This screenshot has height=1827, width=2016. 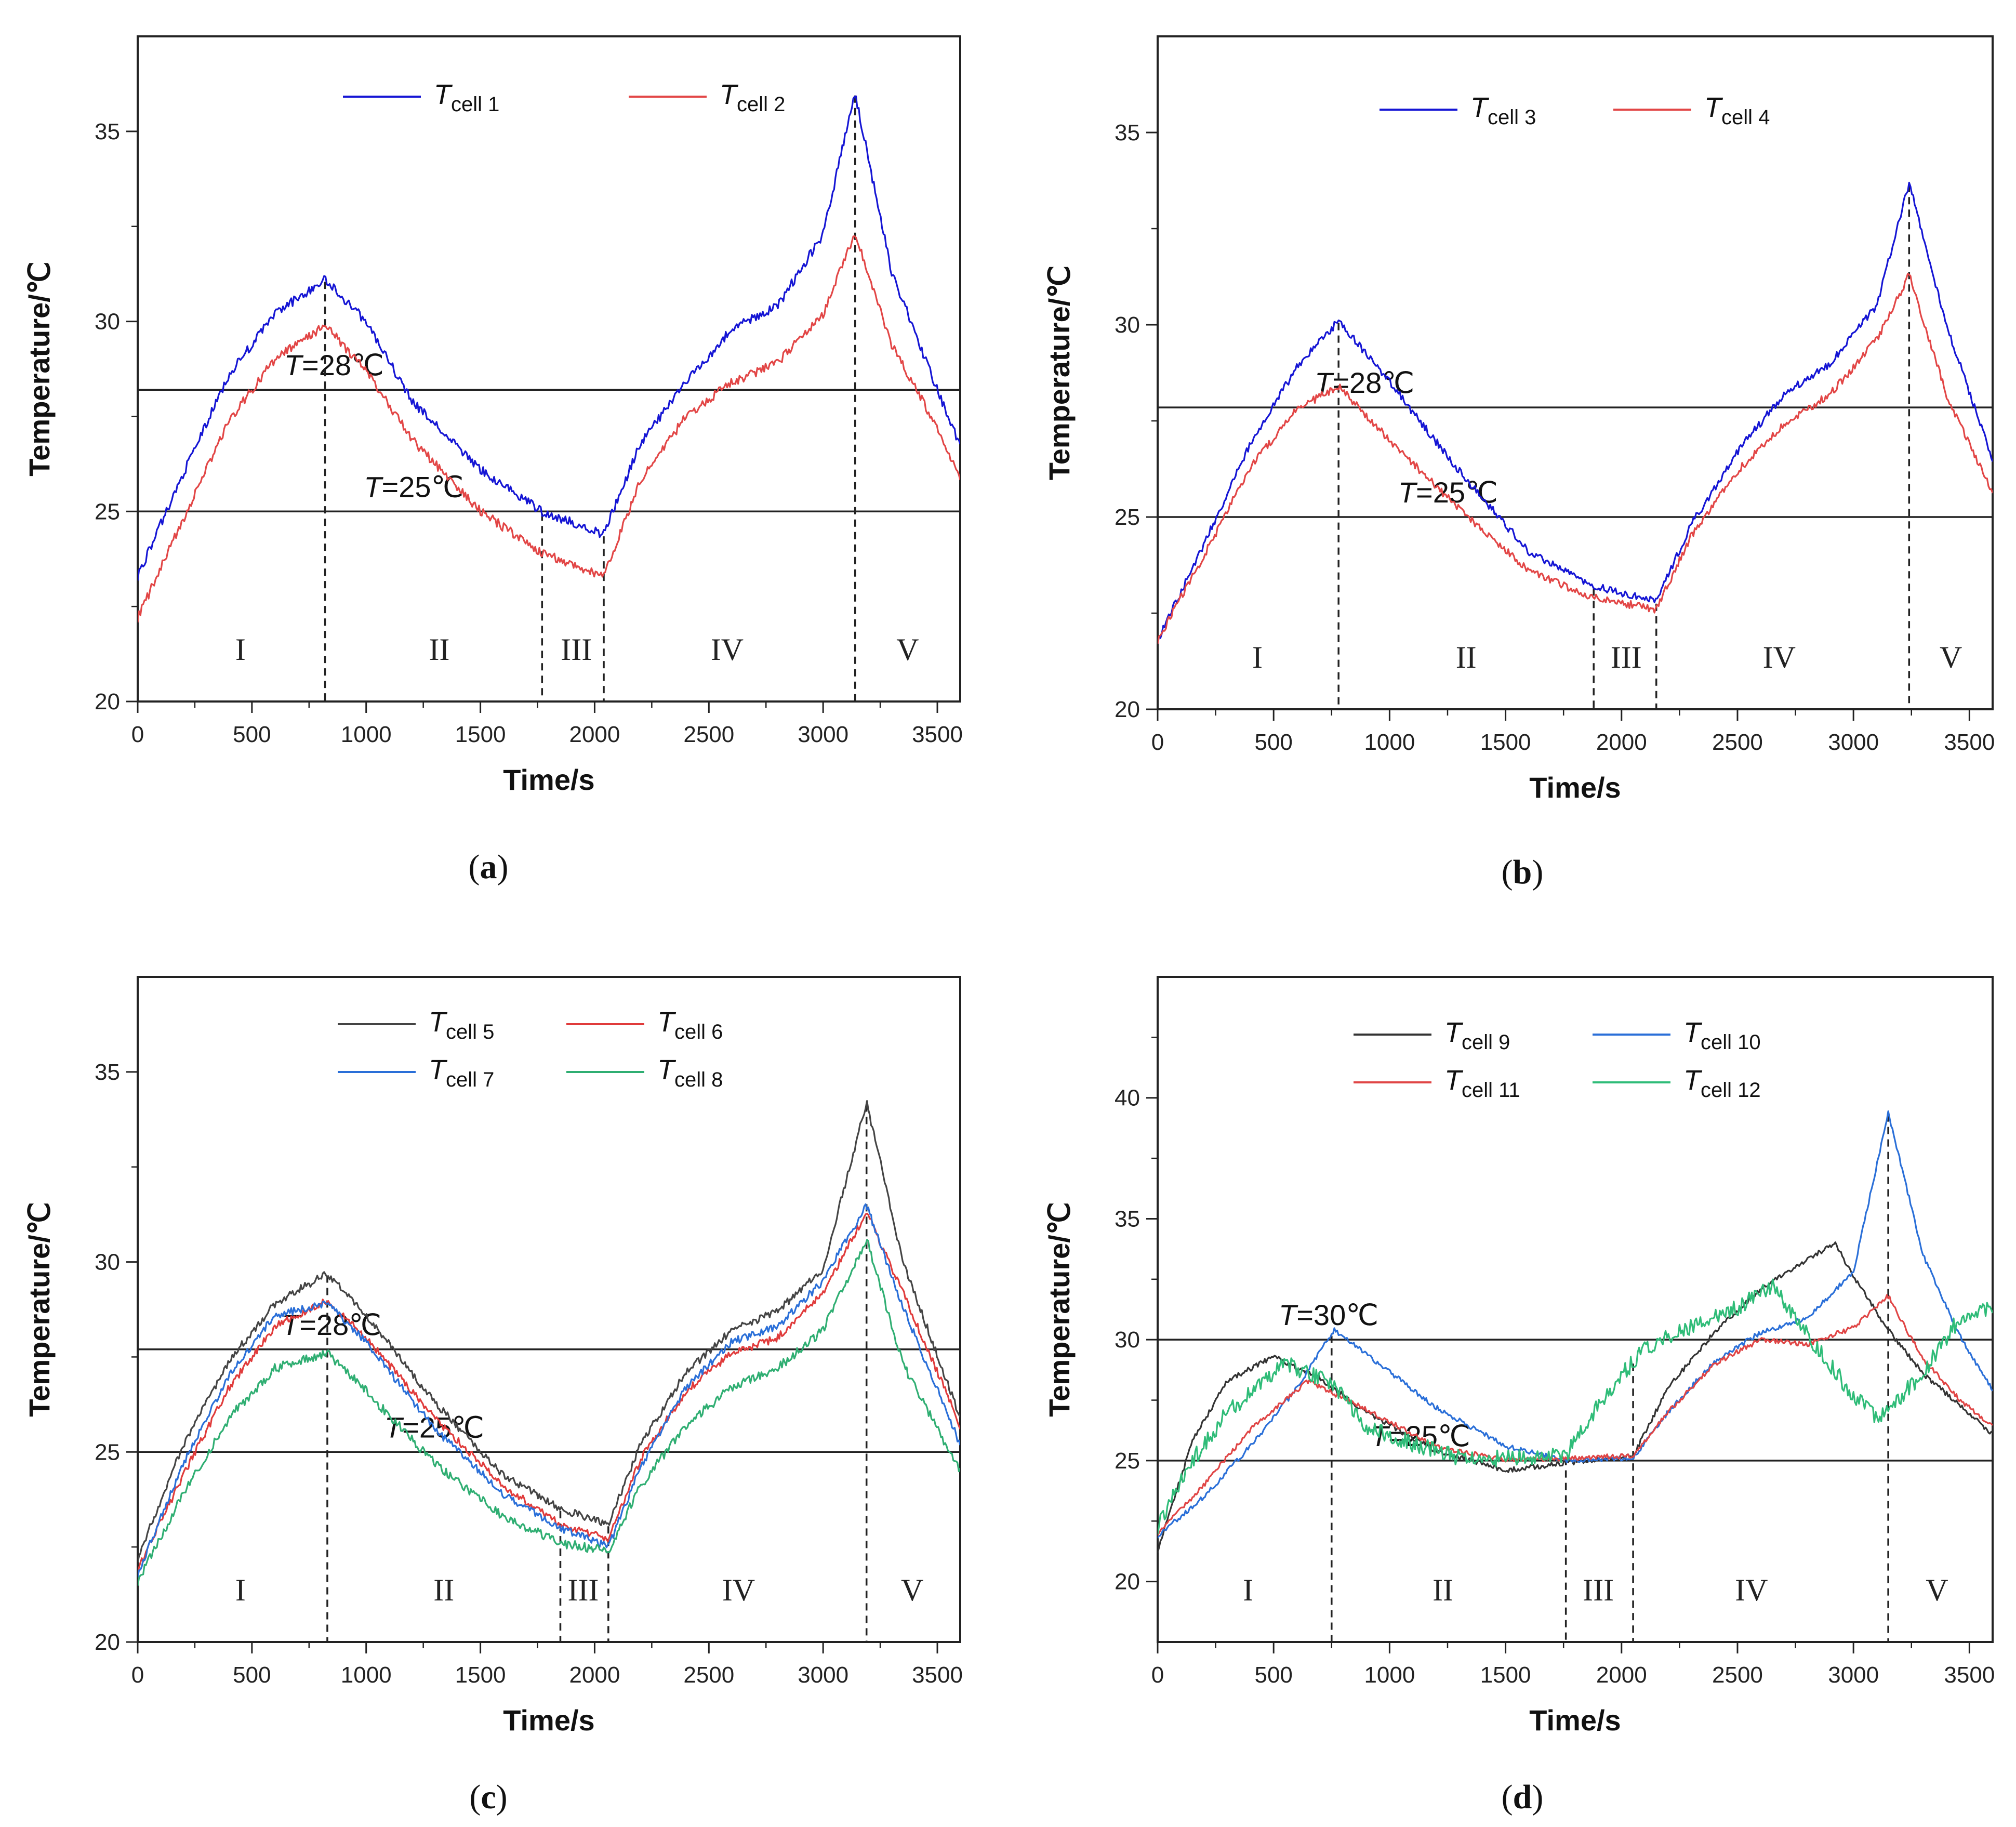 I want to click on legend-entry-sub: cell 7, so click(x=470, y=1080).